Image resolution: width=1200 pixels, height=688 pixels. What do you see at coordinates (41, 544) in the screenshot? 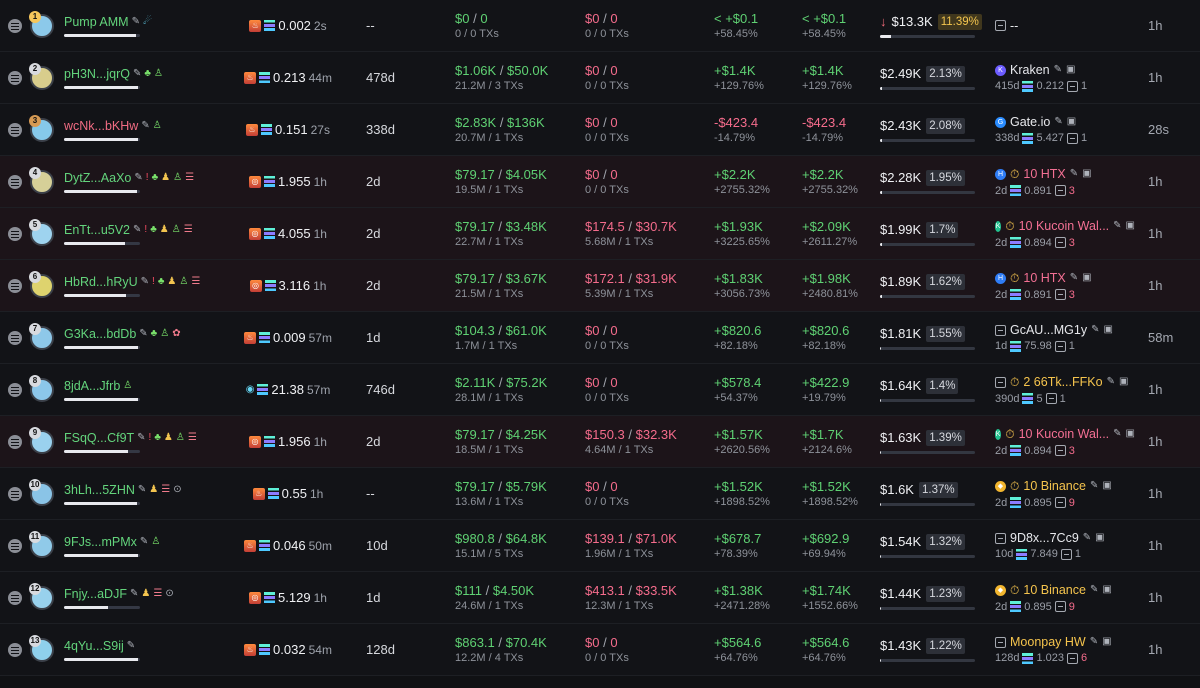
I see `avatar: 11` at bounding box center [41, 544].